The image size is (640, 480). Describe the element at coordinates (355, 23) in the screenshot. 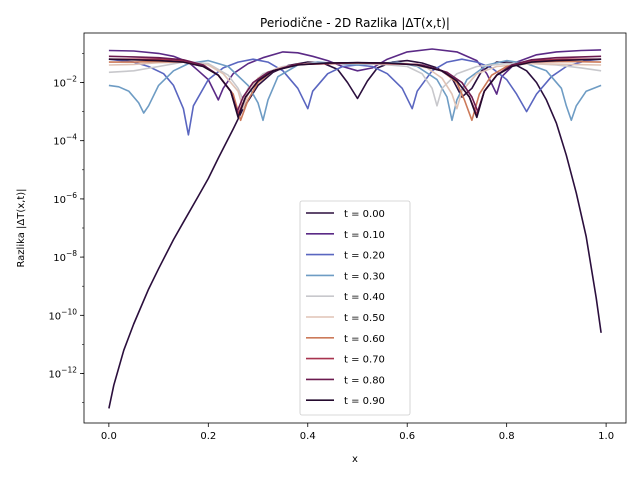

I see `chart-title: Periodične - 2D Razlika |ΔT(x,t)|` at that location.